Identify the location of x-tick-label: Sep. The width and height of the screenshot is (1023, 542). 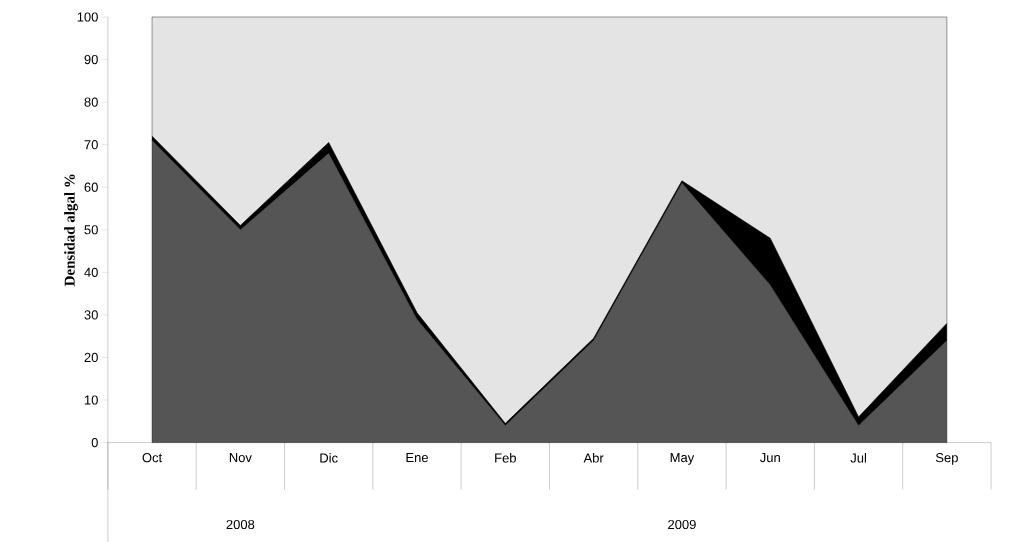
(946, 458).